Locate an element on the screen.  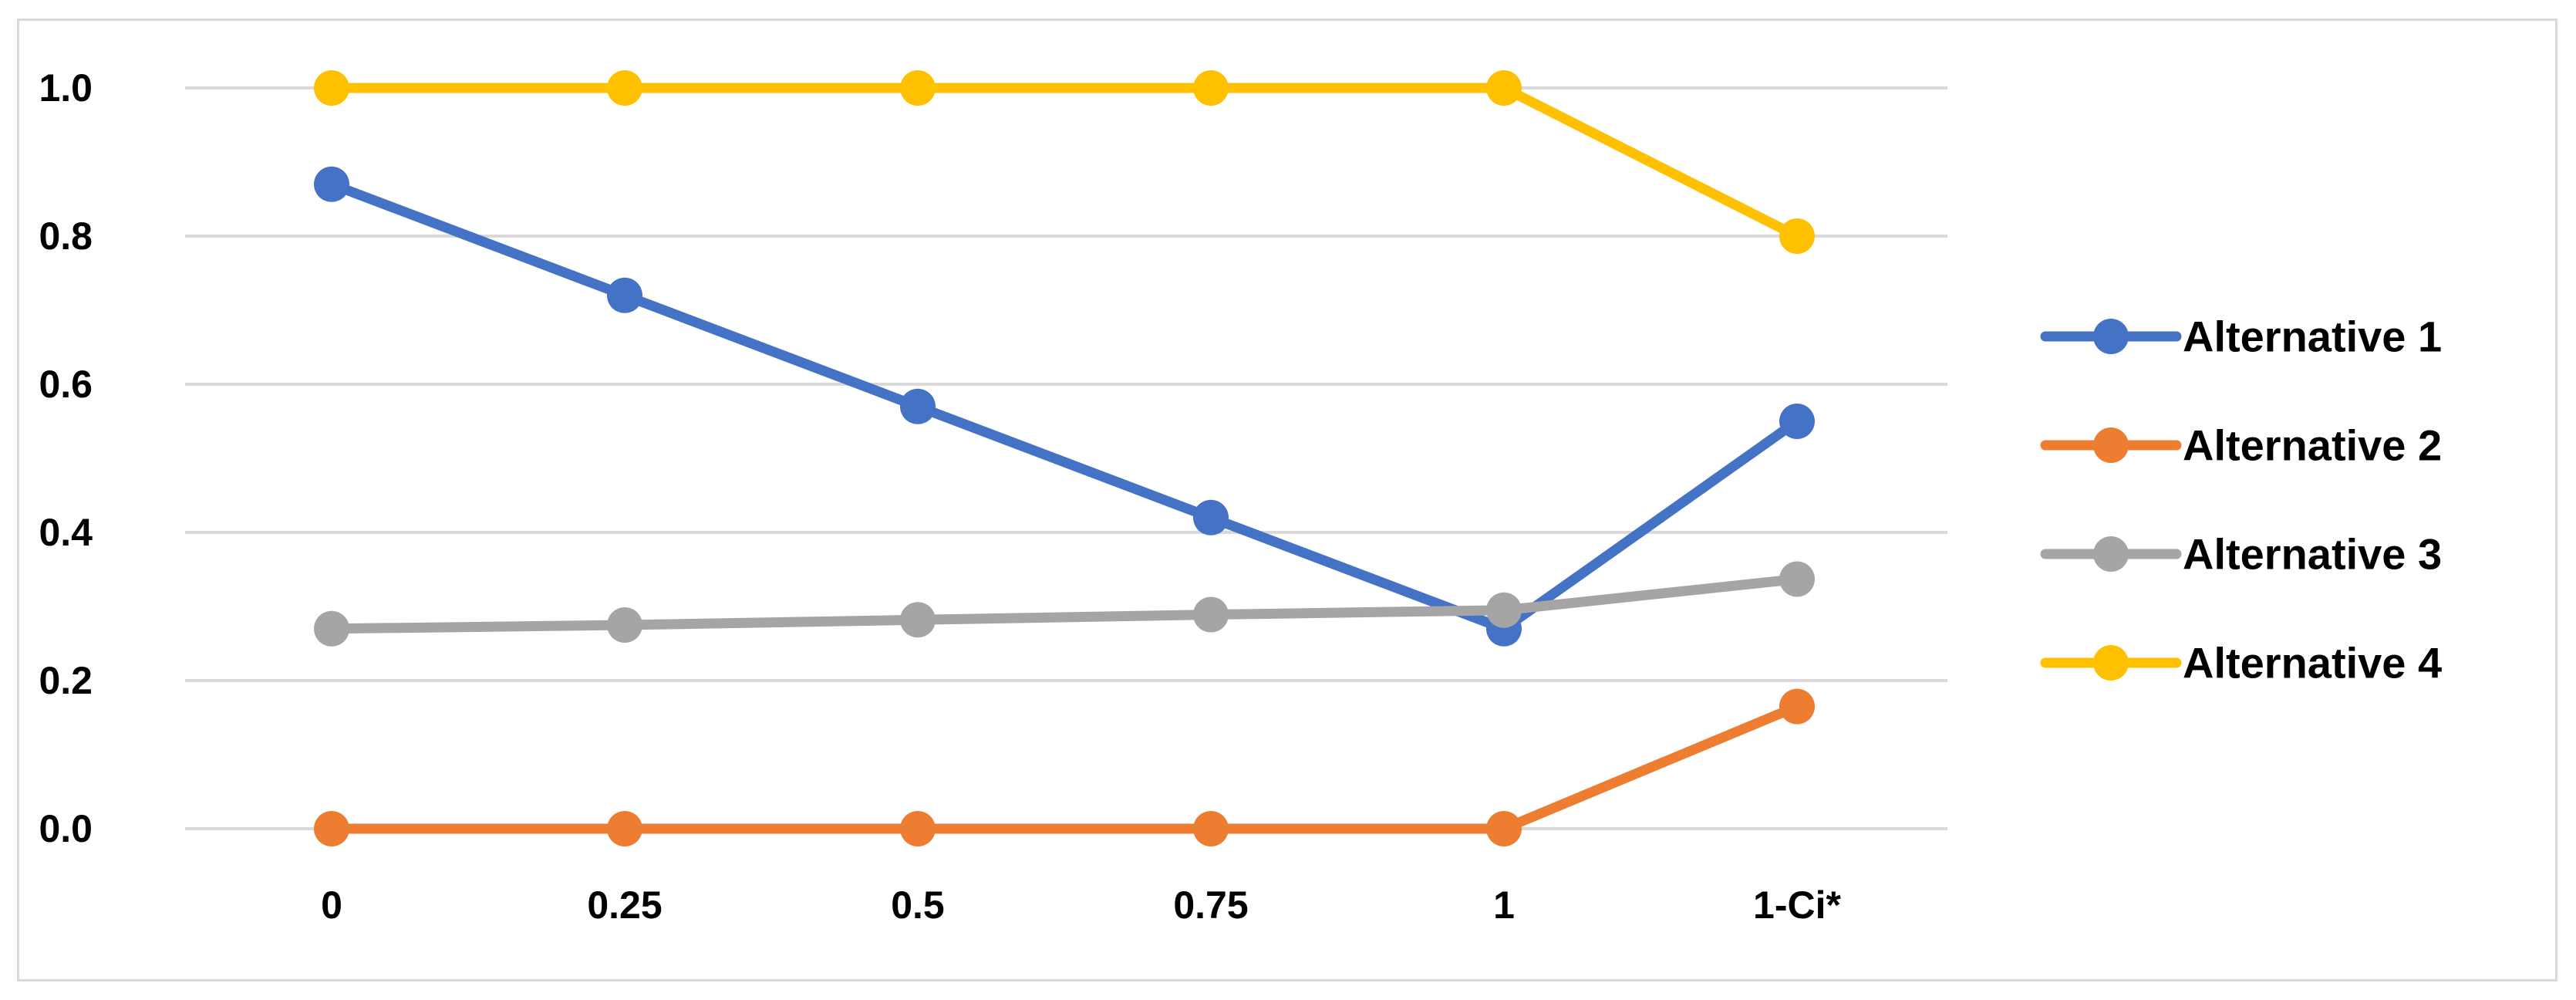
y-tick-label: 0.8 is located at coordinates (66, 236).